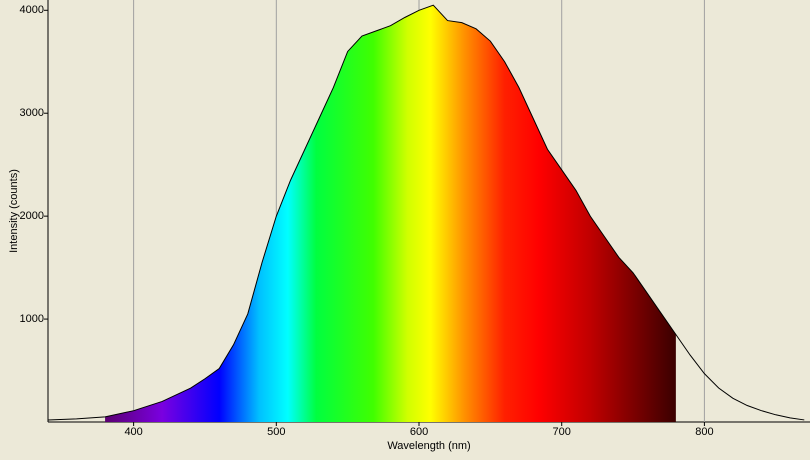 The height and width of the screenshot is (460, 810). Describe the element at coordinates (562, 432) in the screenshot. I see `x-tick-label: 700` at that location.